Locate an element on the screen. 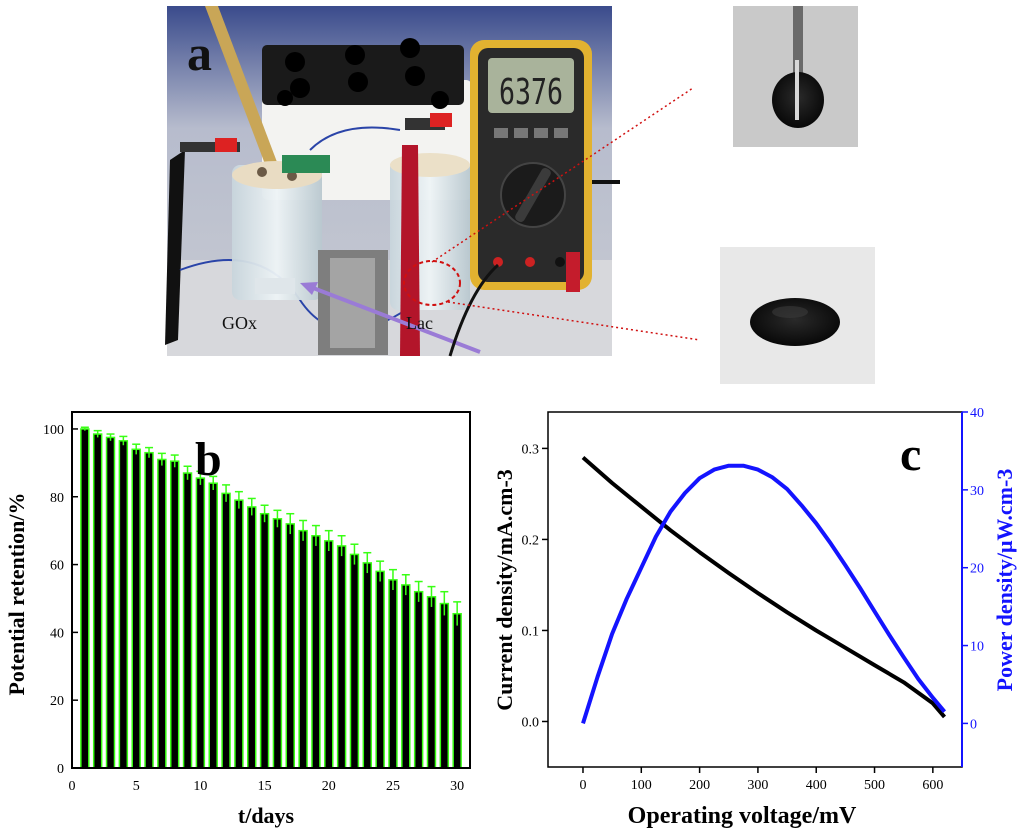 This screenshot has width=1024, height=834. y-tick-label: 100 is located at coordinates (53, 430).